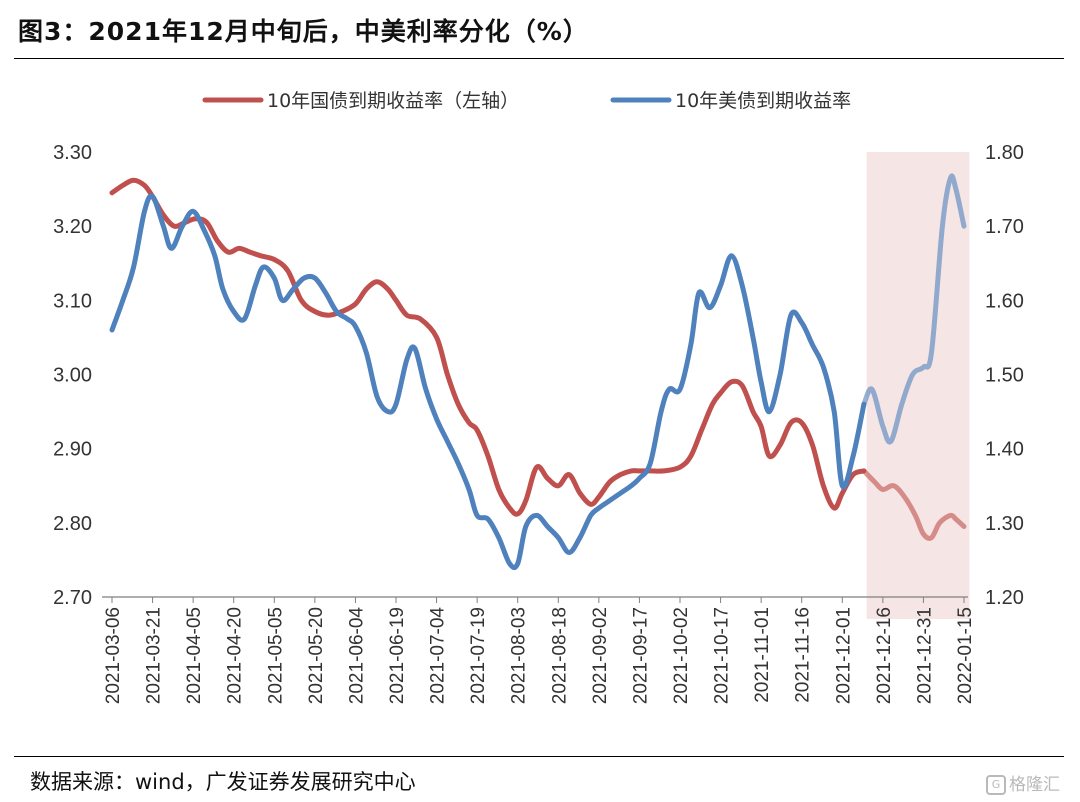 The height and width of the screenshot is (802, 1080). I want to click on y-left-tick-label: 2.80, so click(72, 524).